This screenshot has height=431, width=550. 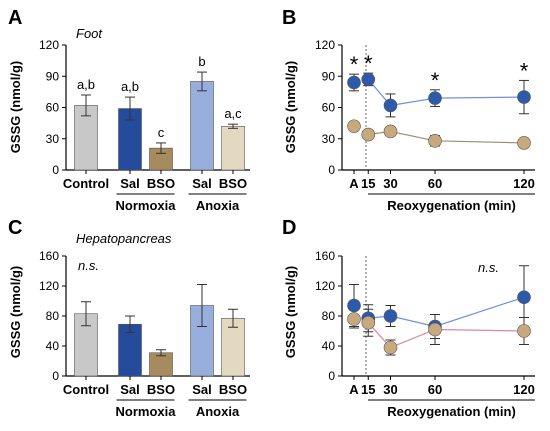 I want to click on panel-b-y-axis-label: GSSG (nmol/g), so click(x=290, y=107).